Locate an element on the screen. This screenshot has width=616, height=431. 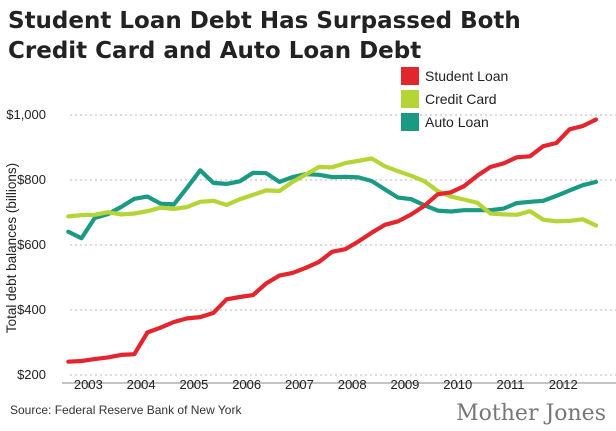
legend-swatch-credit-card is located at coordinates (410, 99).